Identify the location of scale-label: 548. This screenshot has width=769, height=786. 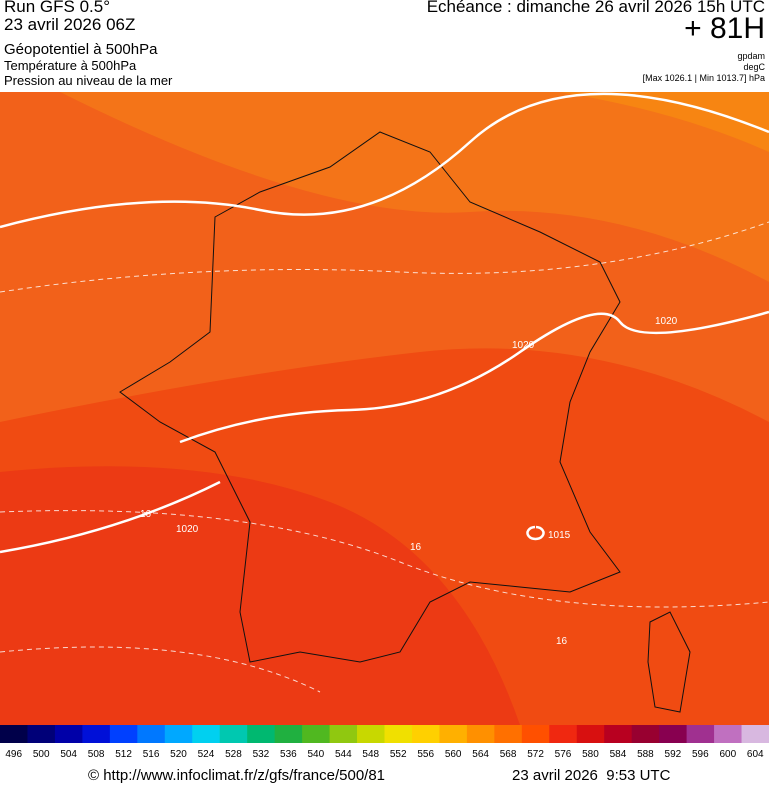
(370, 754).